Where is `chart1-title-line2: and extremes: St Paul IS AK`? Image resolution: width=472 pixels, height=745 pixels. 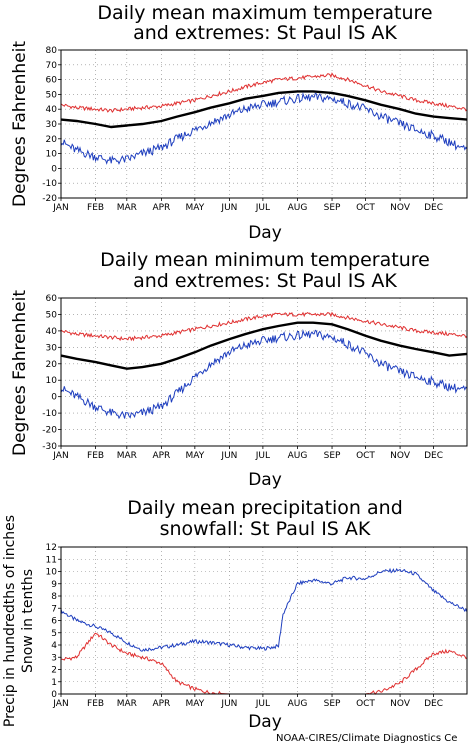
chart1-title-line2: and extremes: St Paul IS AK is located at coordinates (265, 33).